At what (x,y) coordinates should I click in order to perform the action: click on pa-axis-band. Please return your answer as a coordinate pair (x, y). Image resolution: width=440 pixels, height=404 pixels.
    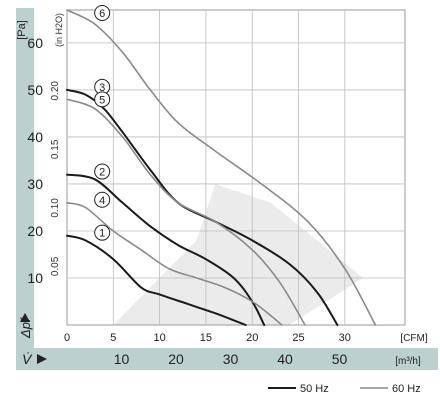
    Looking at the image, I should click on (25, 178).